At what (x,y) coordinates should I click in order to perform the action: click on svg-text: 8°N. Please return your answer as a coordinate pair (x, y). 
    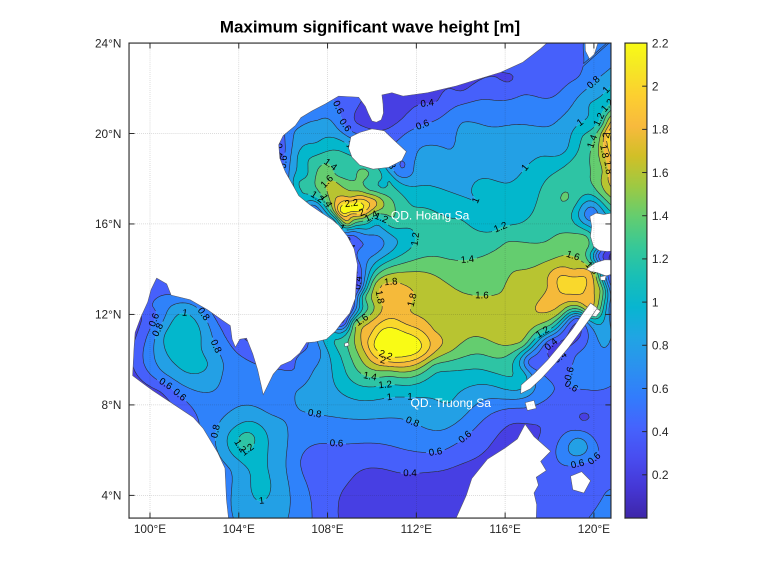
    Looking at the image, I should click on (112, 405).